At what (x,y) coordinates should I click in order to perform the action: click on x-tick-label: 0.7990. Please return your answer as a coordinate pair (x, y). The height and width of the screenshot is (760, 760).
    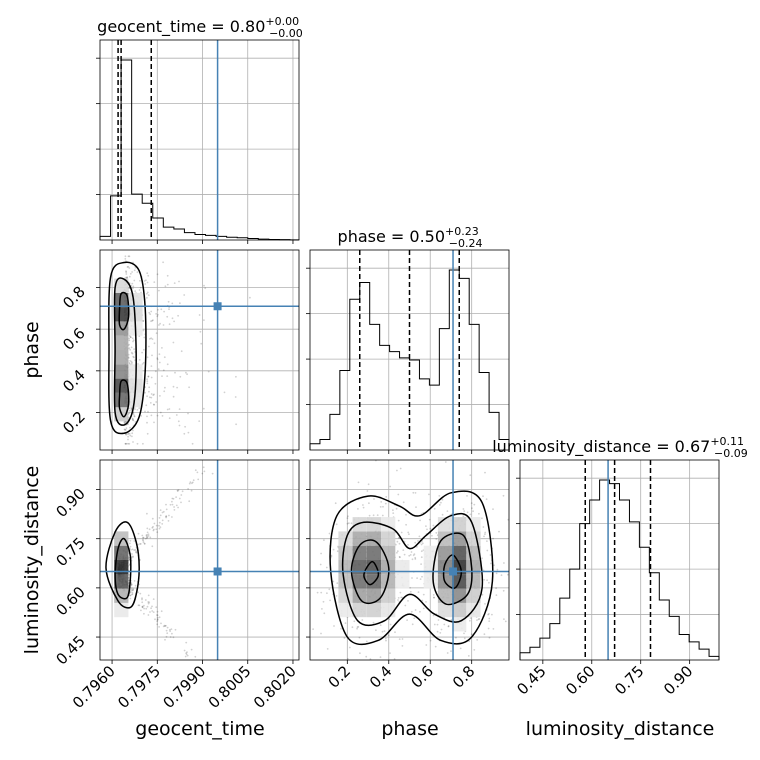
    Looking at the image, I should click on (184, 687).